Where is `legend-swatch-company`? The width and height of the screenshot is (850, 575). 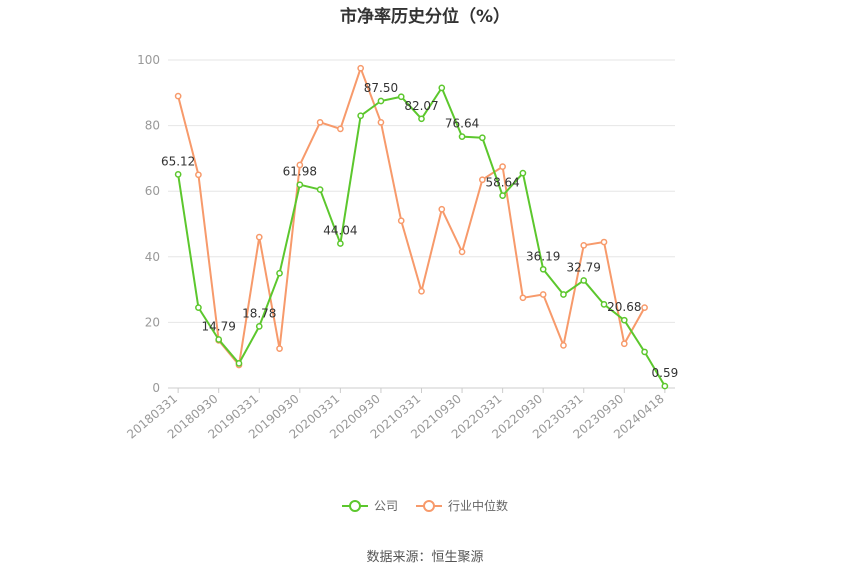 legend-swatch-company is located at coordinates (354, 506).